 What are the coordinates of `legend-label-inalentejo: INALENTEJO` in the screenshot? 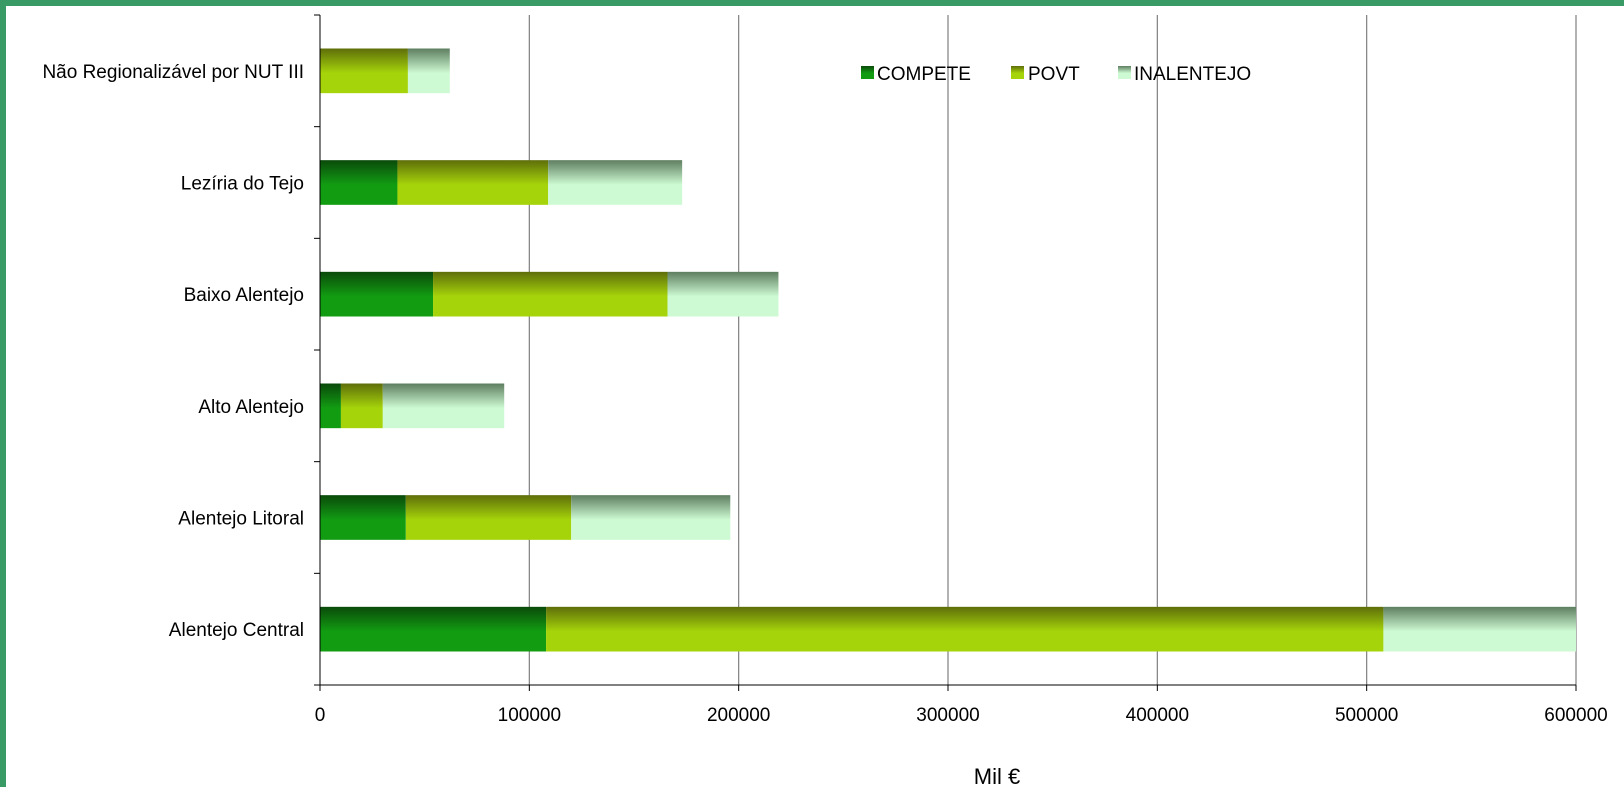 It's located at (1192, 74).